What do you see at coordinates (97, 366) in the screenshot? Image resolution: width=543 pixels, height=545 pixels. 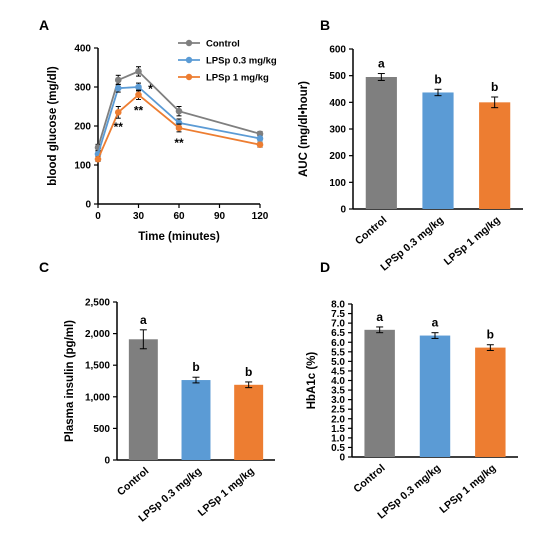 I see `y-tick-label: 1,500` at bounding box center [97, 366].